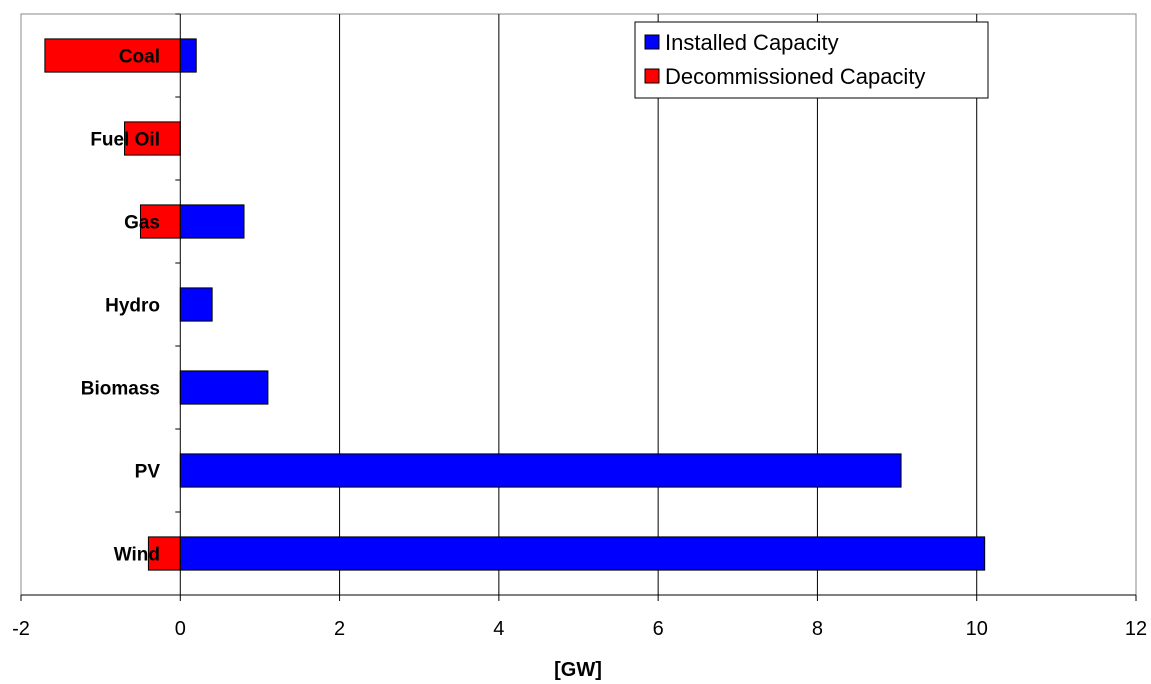  What do you see at coordinates (579, 629) in the screenshot?
I see `x-tick-labels: -2 0 2 4 6 8 10 12` at bounding box center [579, 629].